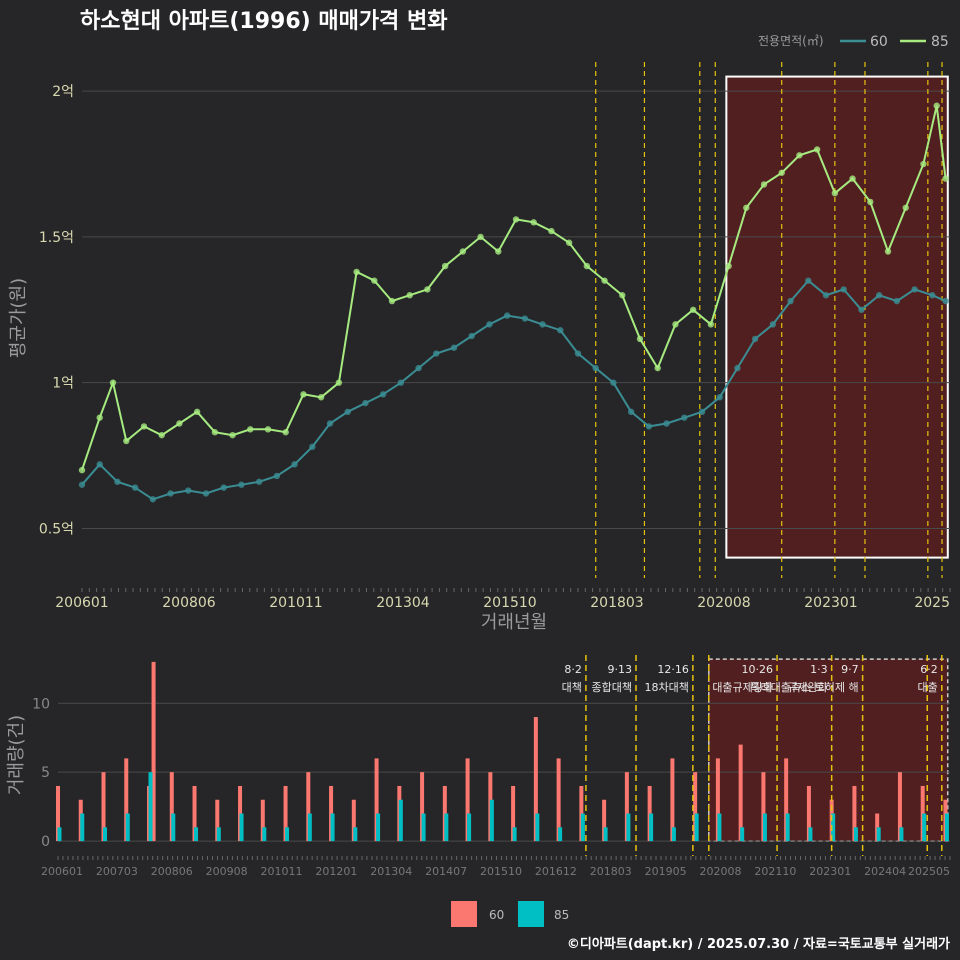 This screenshot has height=960, width=960. Describe the element at coordinates (673, 669) in the screenshot. I see `annotation-date-2: 12·16` at that location.